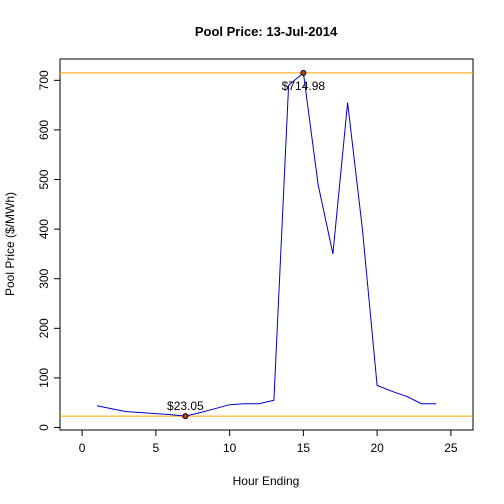 The width and height of the screenshot is (504, 504). I want to click on y-tick-label: 600, so click(44, 130).